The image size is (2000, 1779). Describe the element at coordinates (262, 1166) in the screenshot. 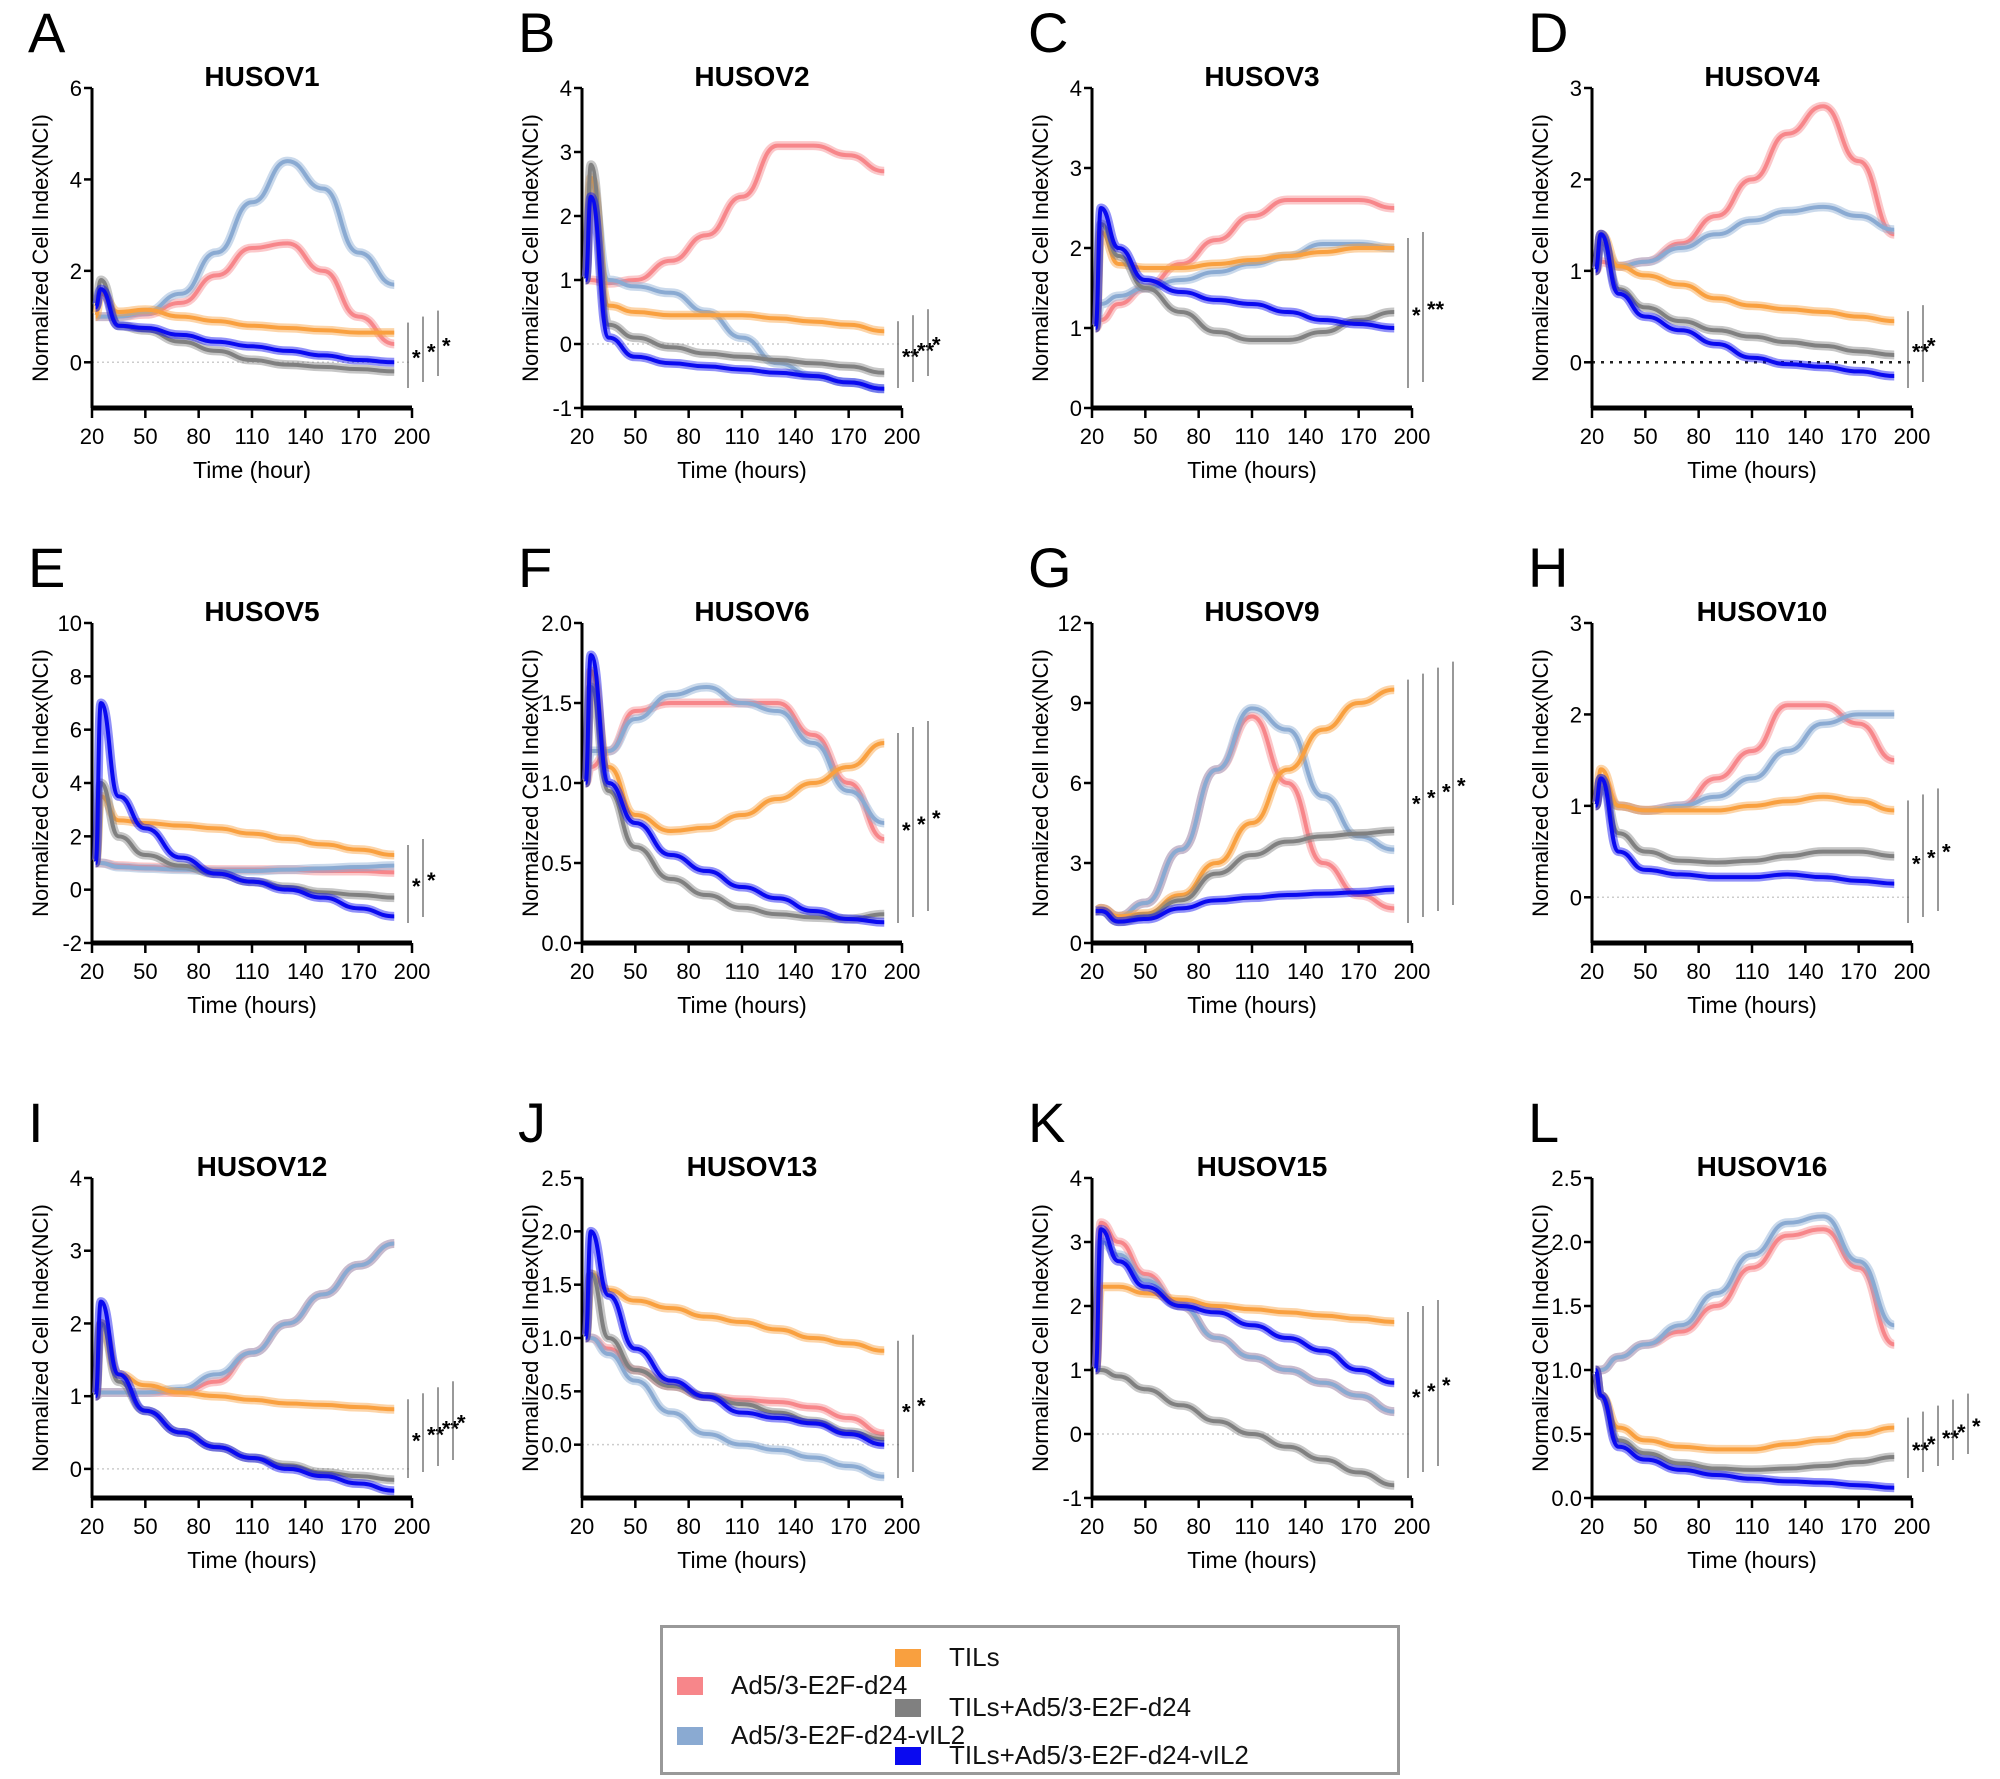

I see `chart-title: HUSOV12` at that location.